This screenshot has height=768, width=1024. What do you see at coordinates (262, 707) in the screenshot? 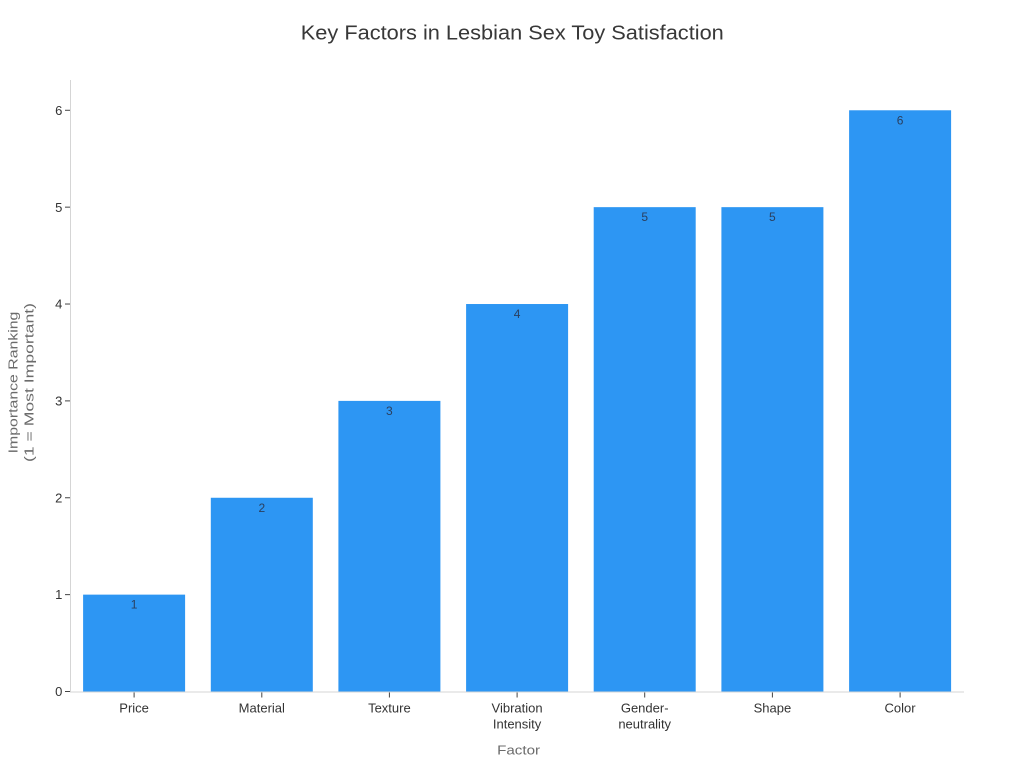
I see `svg-text: Material` at bounding box center [262, 707].